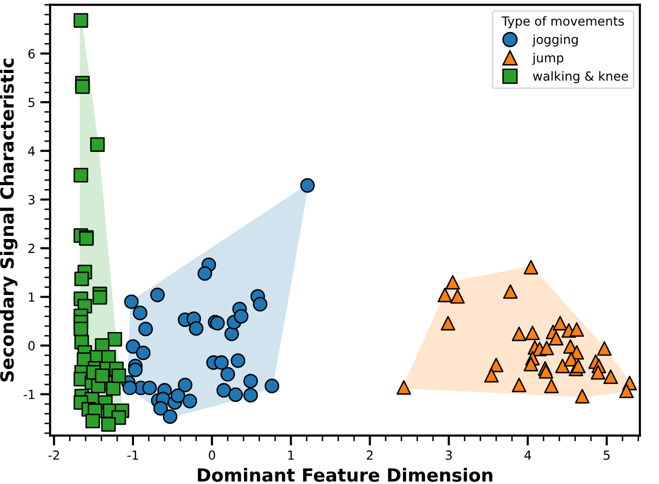 The width and height of the screenshot is (659, 484). Describe the element at coordinates (563, 22) in the screenshot. I see `legend-title: Type of movements` at that location.